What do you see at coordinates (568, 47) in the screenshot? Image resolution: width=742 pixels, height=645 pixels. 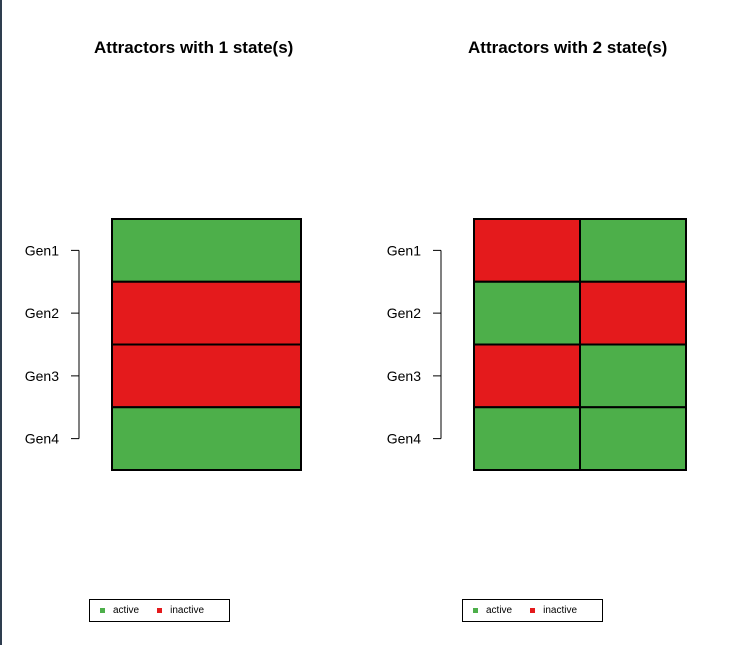 I see `panel-title: Attractors with 2 state(s)` at bounding box center [568, 47].